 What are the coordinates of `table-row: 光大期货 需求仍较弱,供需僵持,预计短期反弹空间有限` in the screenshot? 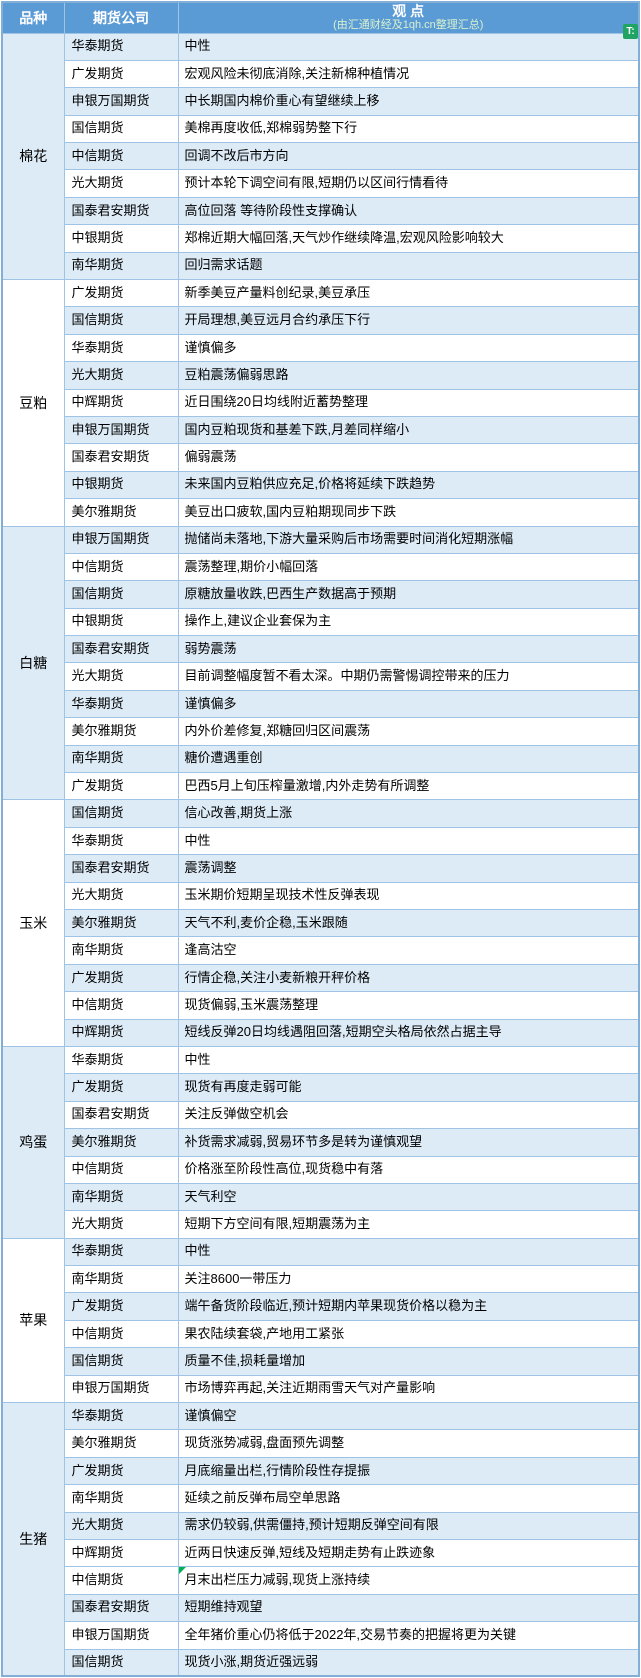 It's located at (321, 1525).